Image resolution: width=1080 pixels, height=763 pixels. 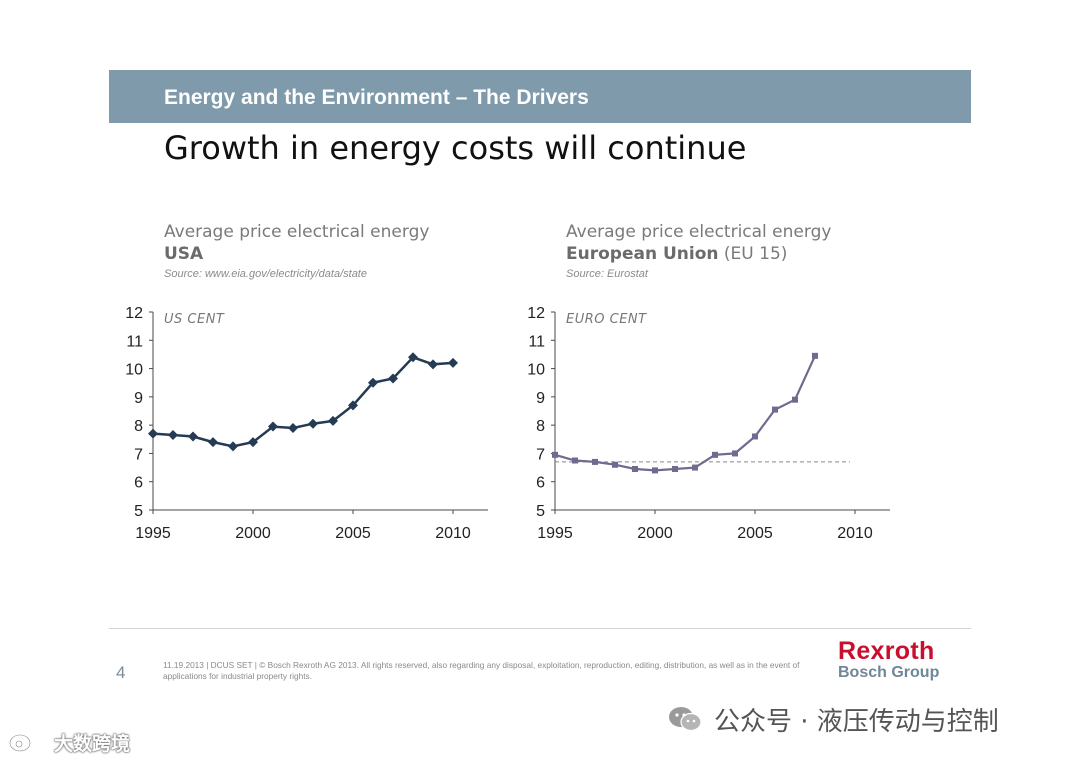 What do you see at coordinates (194, 319) in the screenshot?
I see `chart-usa-unit-label: US CENT` at bounding box center [194, 319].